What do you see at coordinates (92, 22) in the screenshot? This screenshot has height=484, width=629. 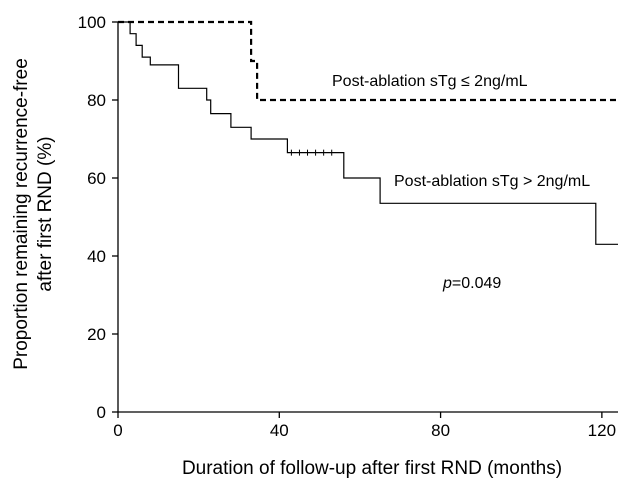 I see `y-tick-label: 100` at bounding box center [92, 22].